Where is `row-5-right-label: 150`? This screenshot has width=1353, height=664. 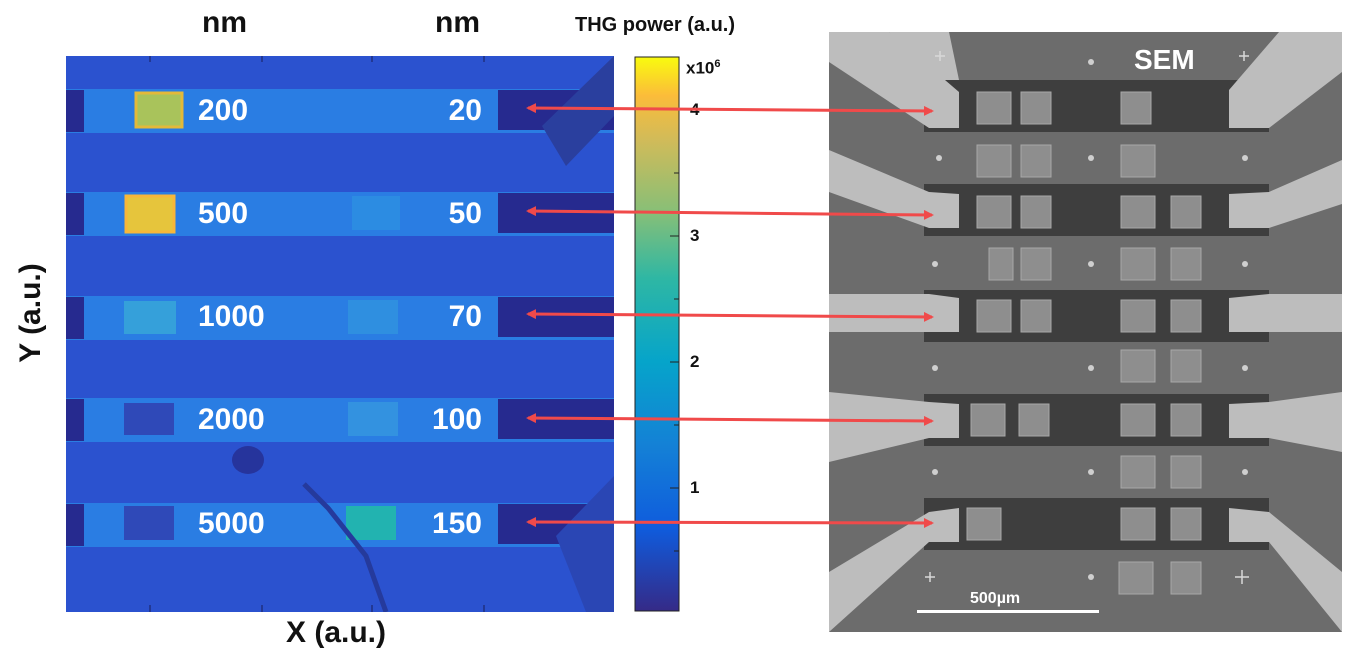 row-5-right-label: 150 is located at coordinates (456, 523).